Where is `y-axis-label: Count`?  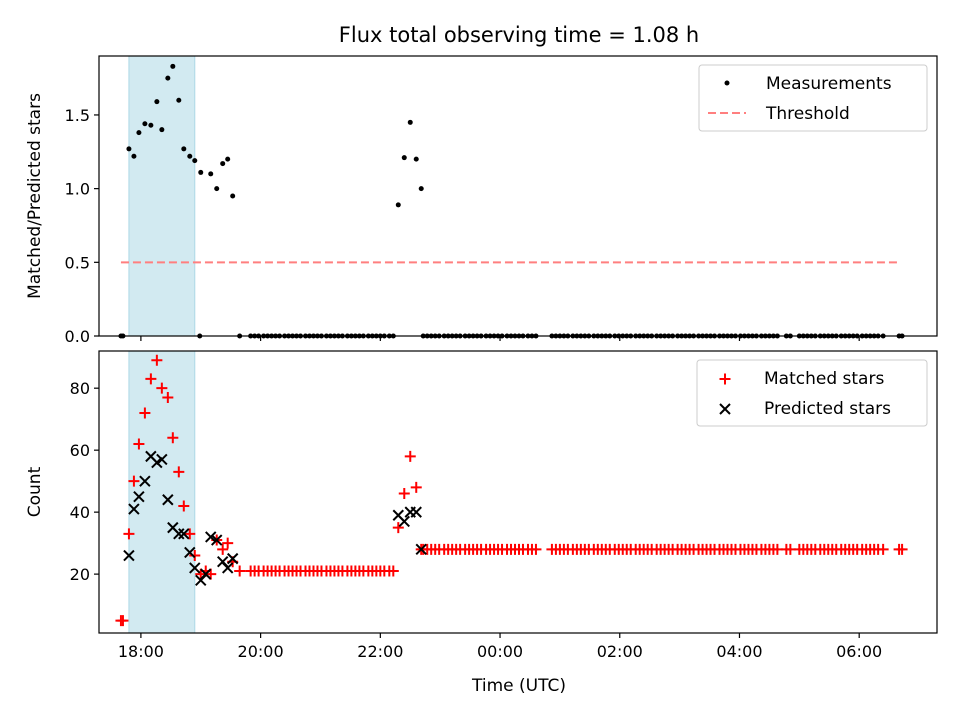 y-axis-label: Count is located at coordinates (35, 491).